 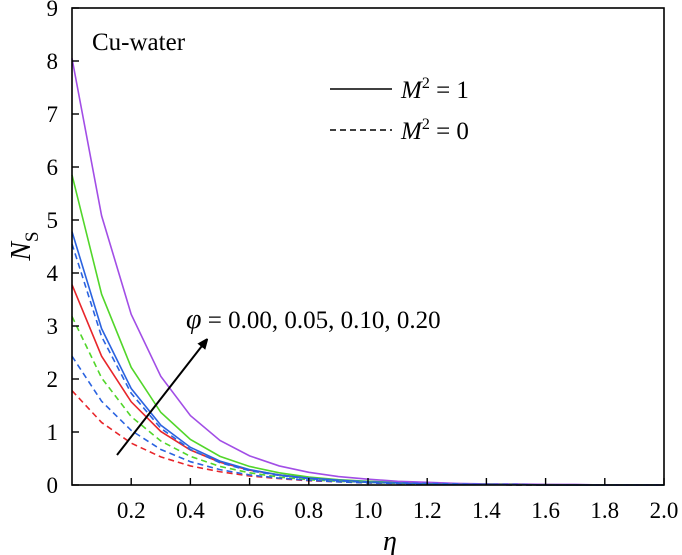 I want to click on annotation-symbol: φ, so click(x=194, y=319).